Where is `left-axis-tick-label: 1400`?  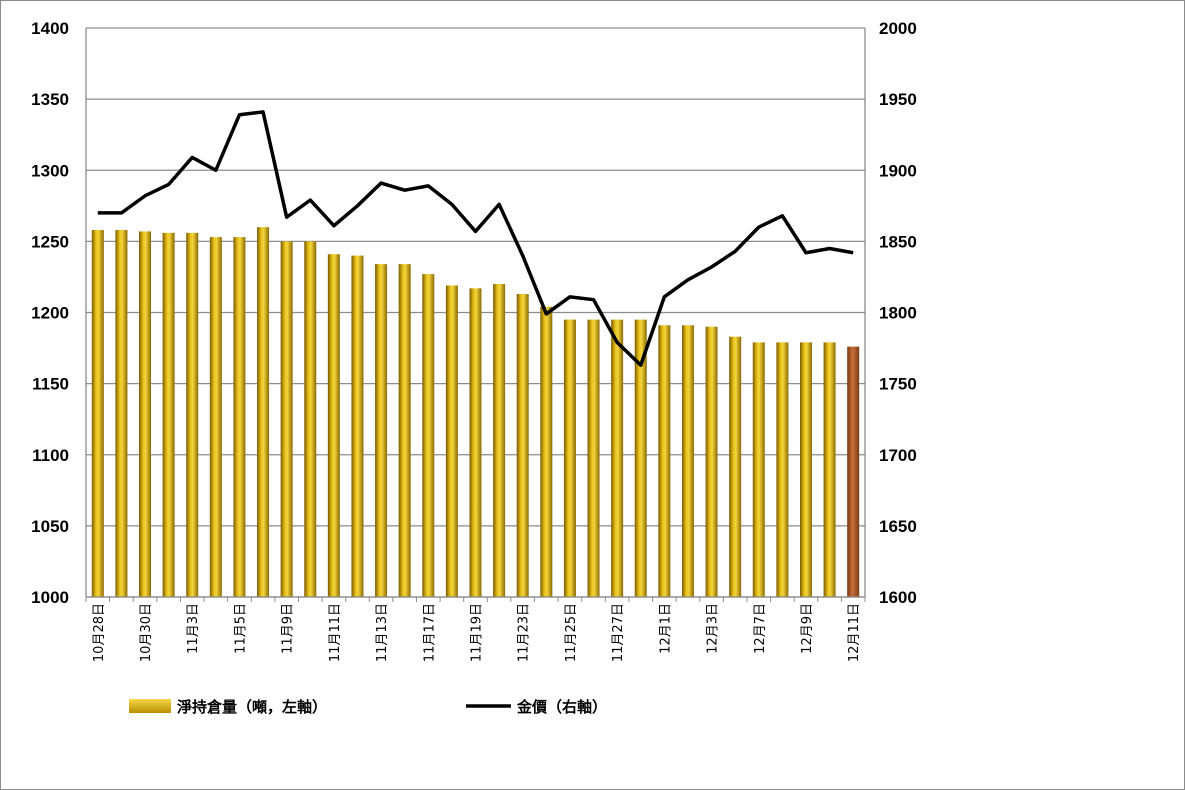 left-axis-tick-label: 1400 is located at coordinates (50, 28).